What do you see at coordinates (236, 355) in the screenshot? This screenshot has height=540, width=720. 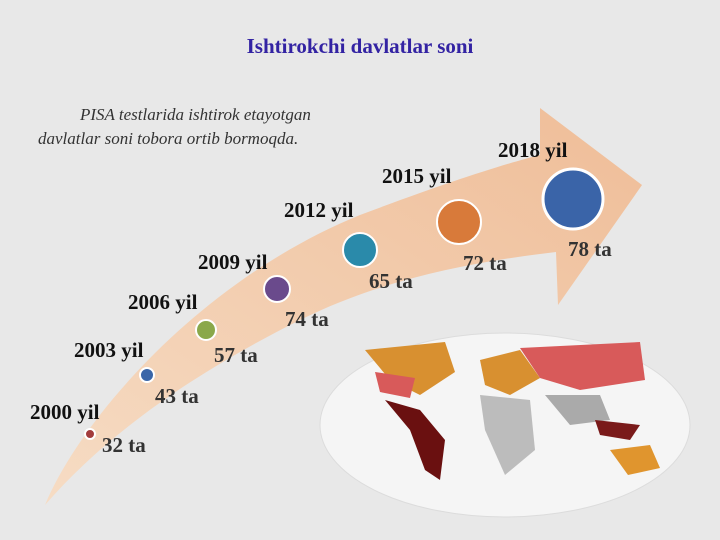 I see `milestone-count: 57 ta` at bounding box center [236, 355].